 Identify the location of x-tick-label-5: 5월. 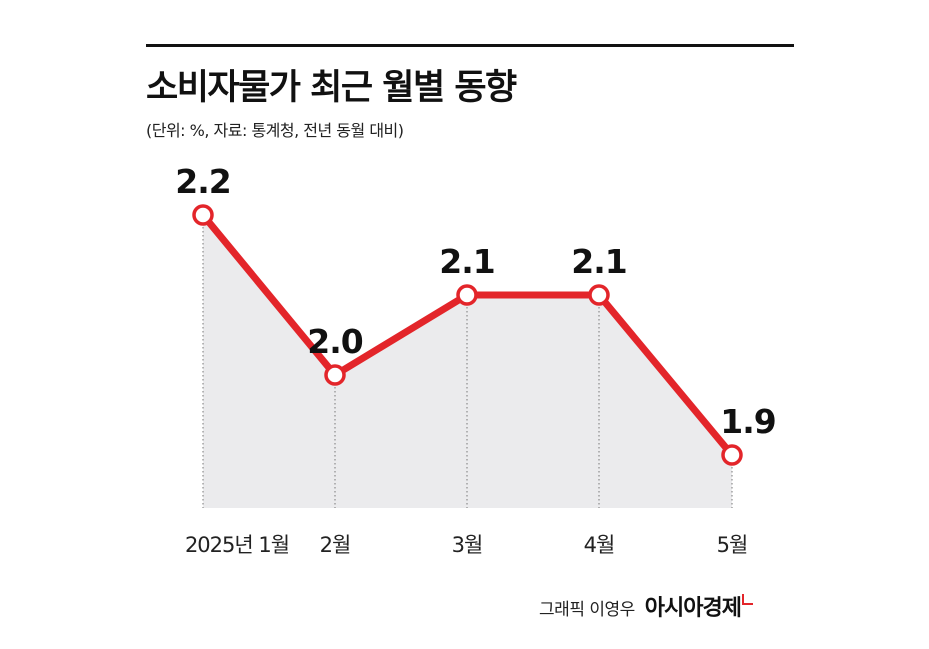
(732, 545).